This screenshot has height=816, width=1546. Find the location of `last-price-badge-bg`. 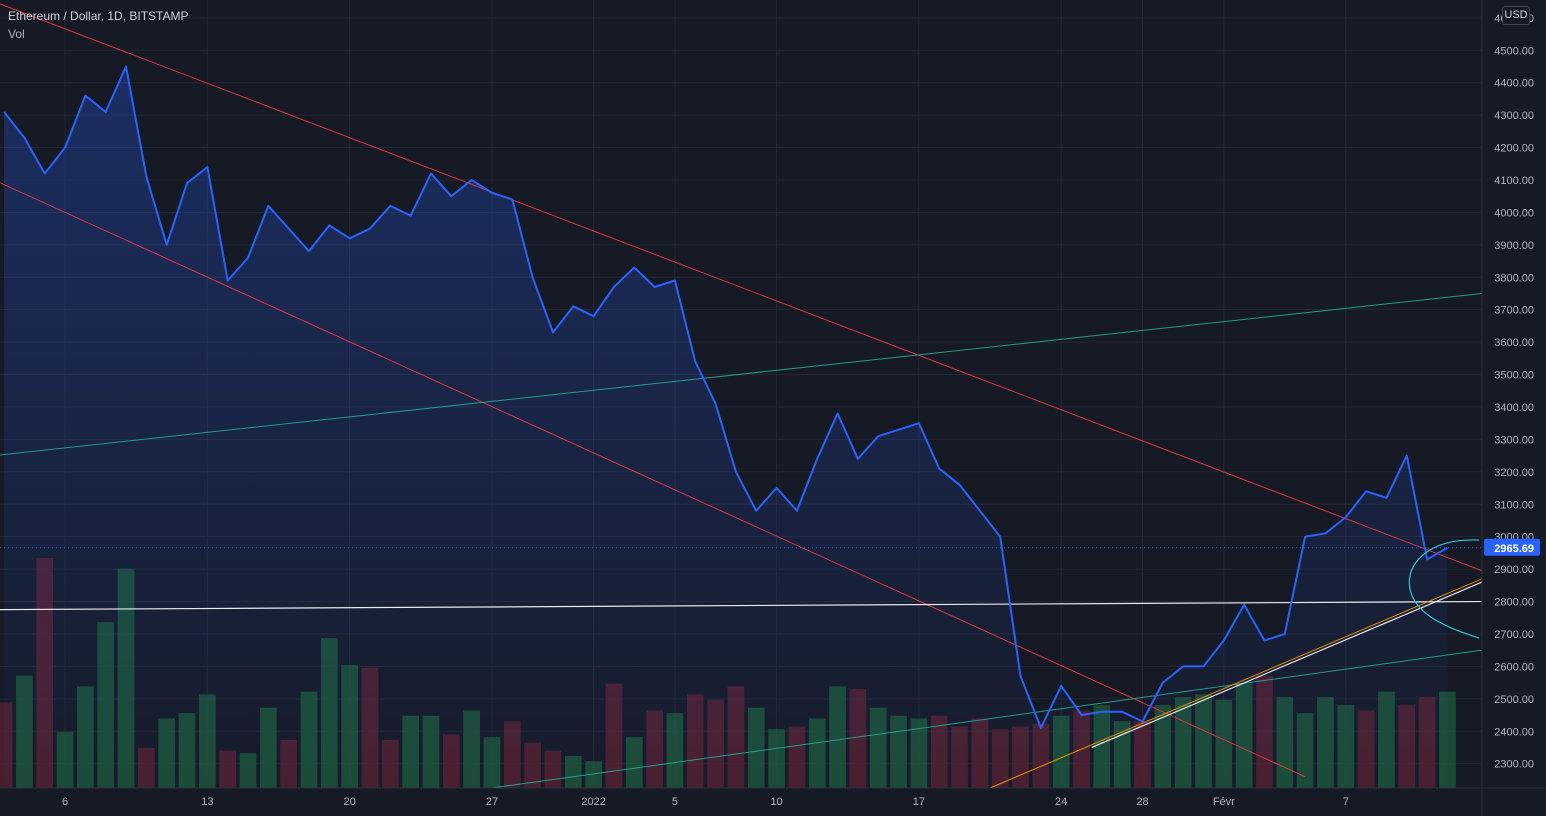

last-price-badge-bg is located at coordinates (1512, 547).